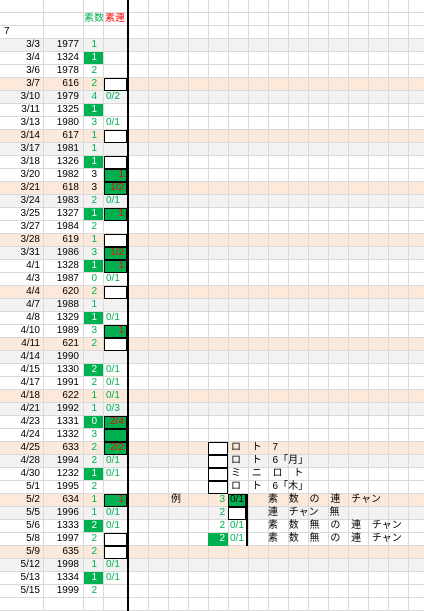 This screenshot has width=424, height=611. What do you see at coordinates (64, 97) in the screenshot?
I see `draw-number-cell: 1979` at bounding box center [64, 97].